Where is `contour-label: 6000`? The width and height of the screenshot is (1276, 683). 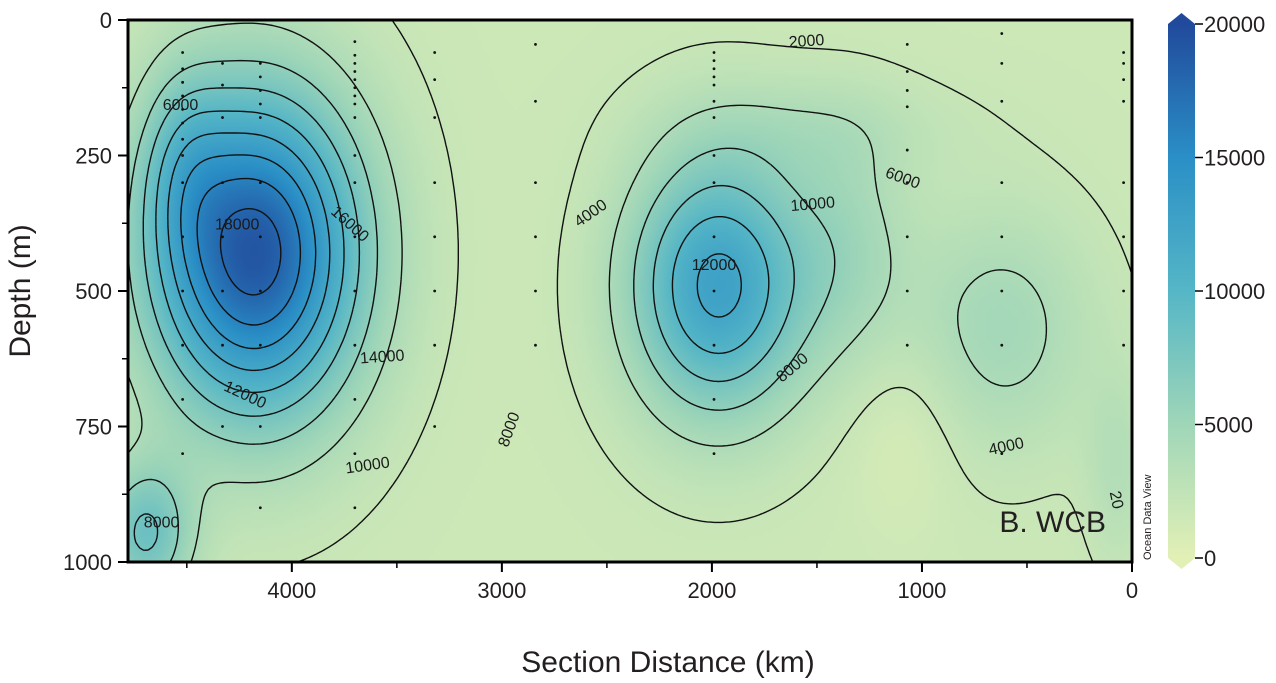
contour-label: 6000 is located at coordinates (181, 105).